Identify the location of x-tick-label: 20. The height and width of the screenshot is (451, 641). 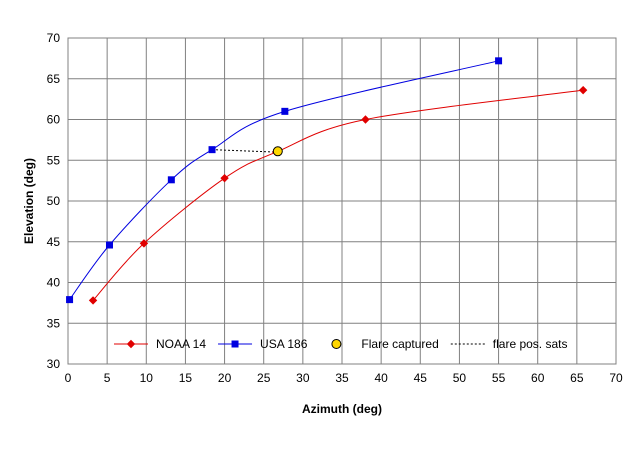
(225, 378).